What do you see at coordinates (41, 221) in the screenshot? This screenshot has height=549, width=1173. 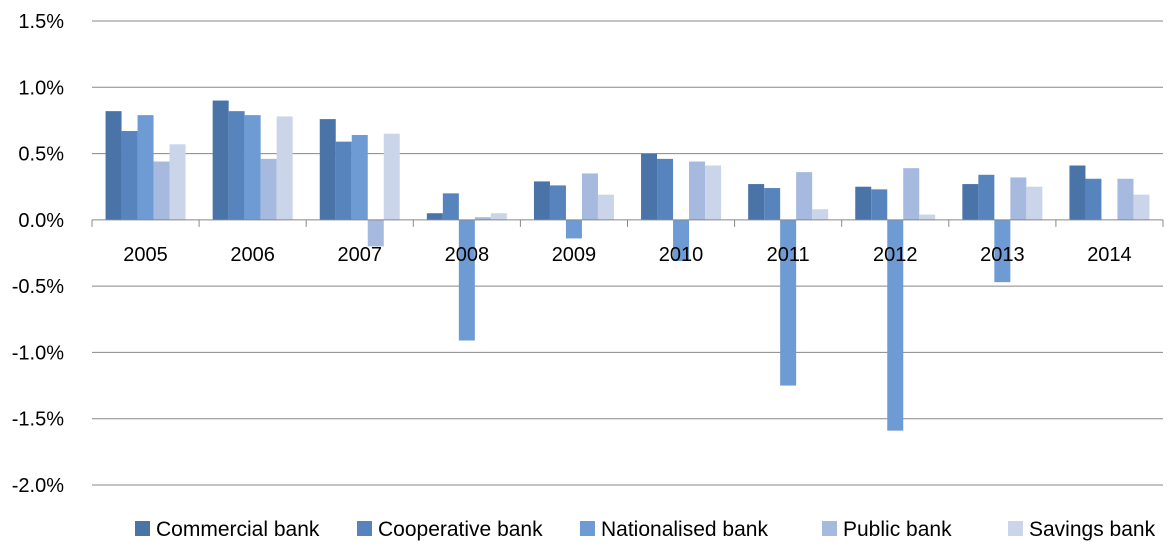 I see `y-tick-label: 0.0%` at bounding box center [41, 221].